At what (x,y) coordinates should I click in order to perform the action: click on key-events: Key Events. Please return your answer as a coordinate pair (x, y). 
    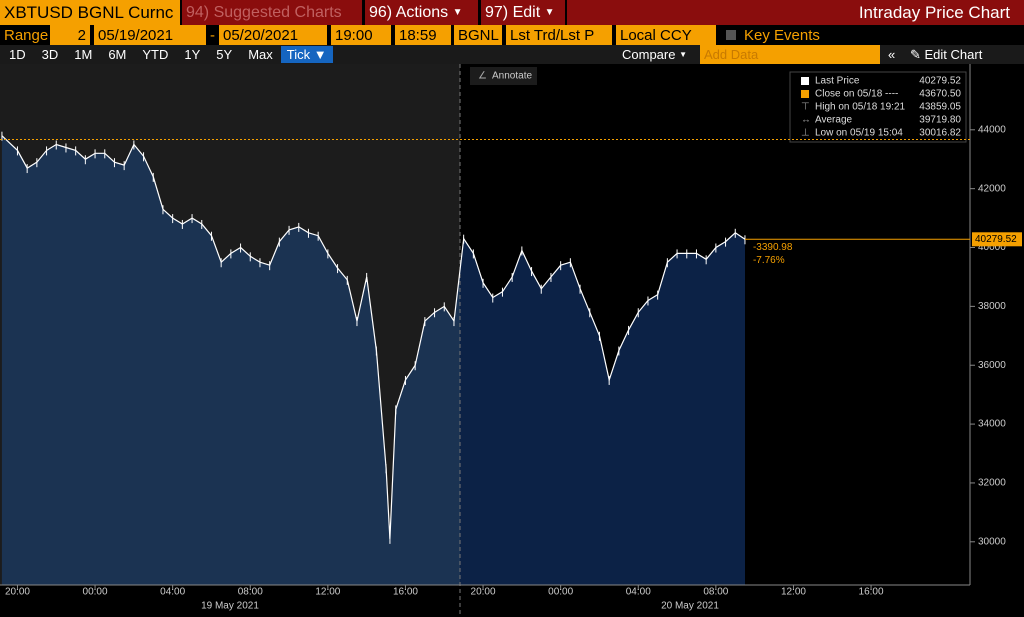
    Looking at the image, I should click on (792, 35).